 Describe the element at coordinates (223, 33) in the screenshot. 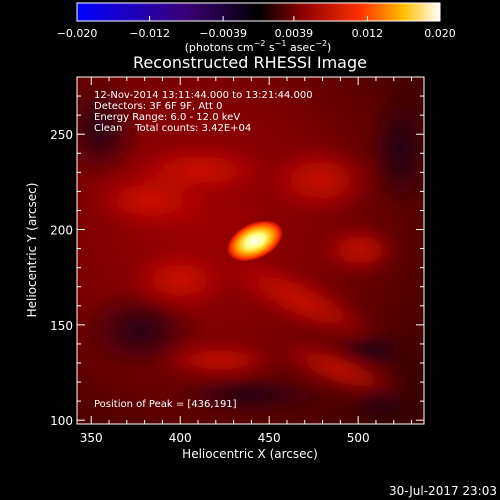

I see `colorbar-tick-label: −0.0039` at that location.